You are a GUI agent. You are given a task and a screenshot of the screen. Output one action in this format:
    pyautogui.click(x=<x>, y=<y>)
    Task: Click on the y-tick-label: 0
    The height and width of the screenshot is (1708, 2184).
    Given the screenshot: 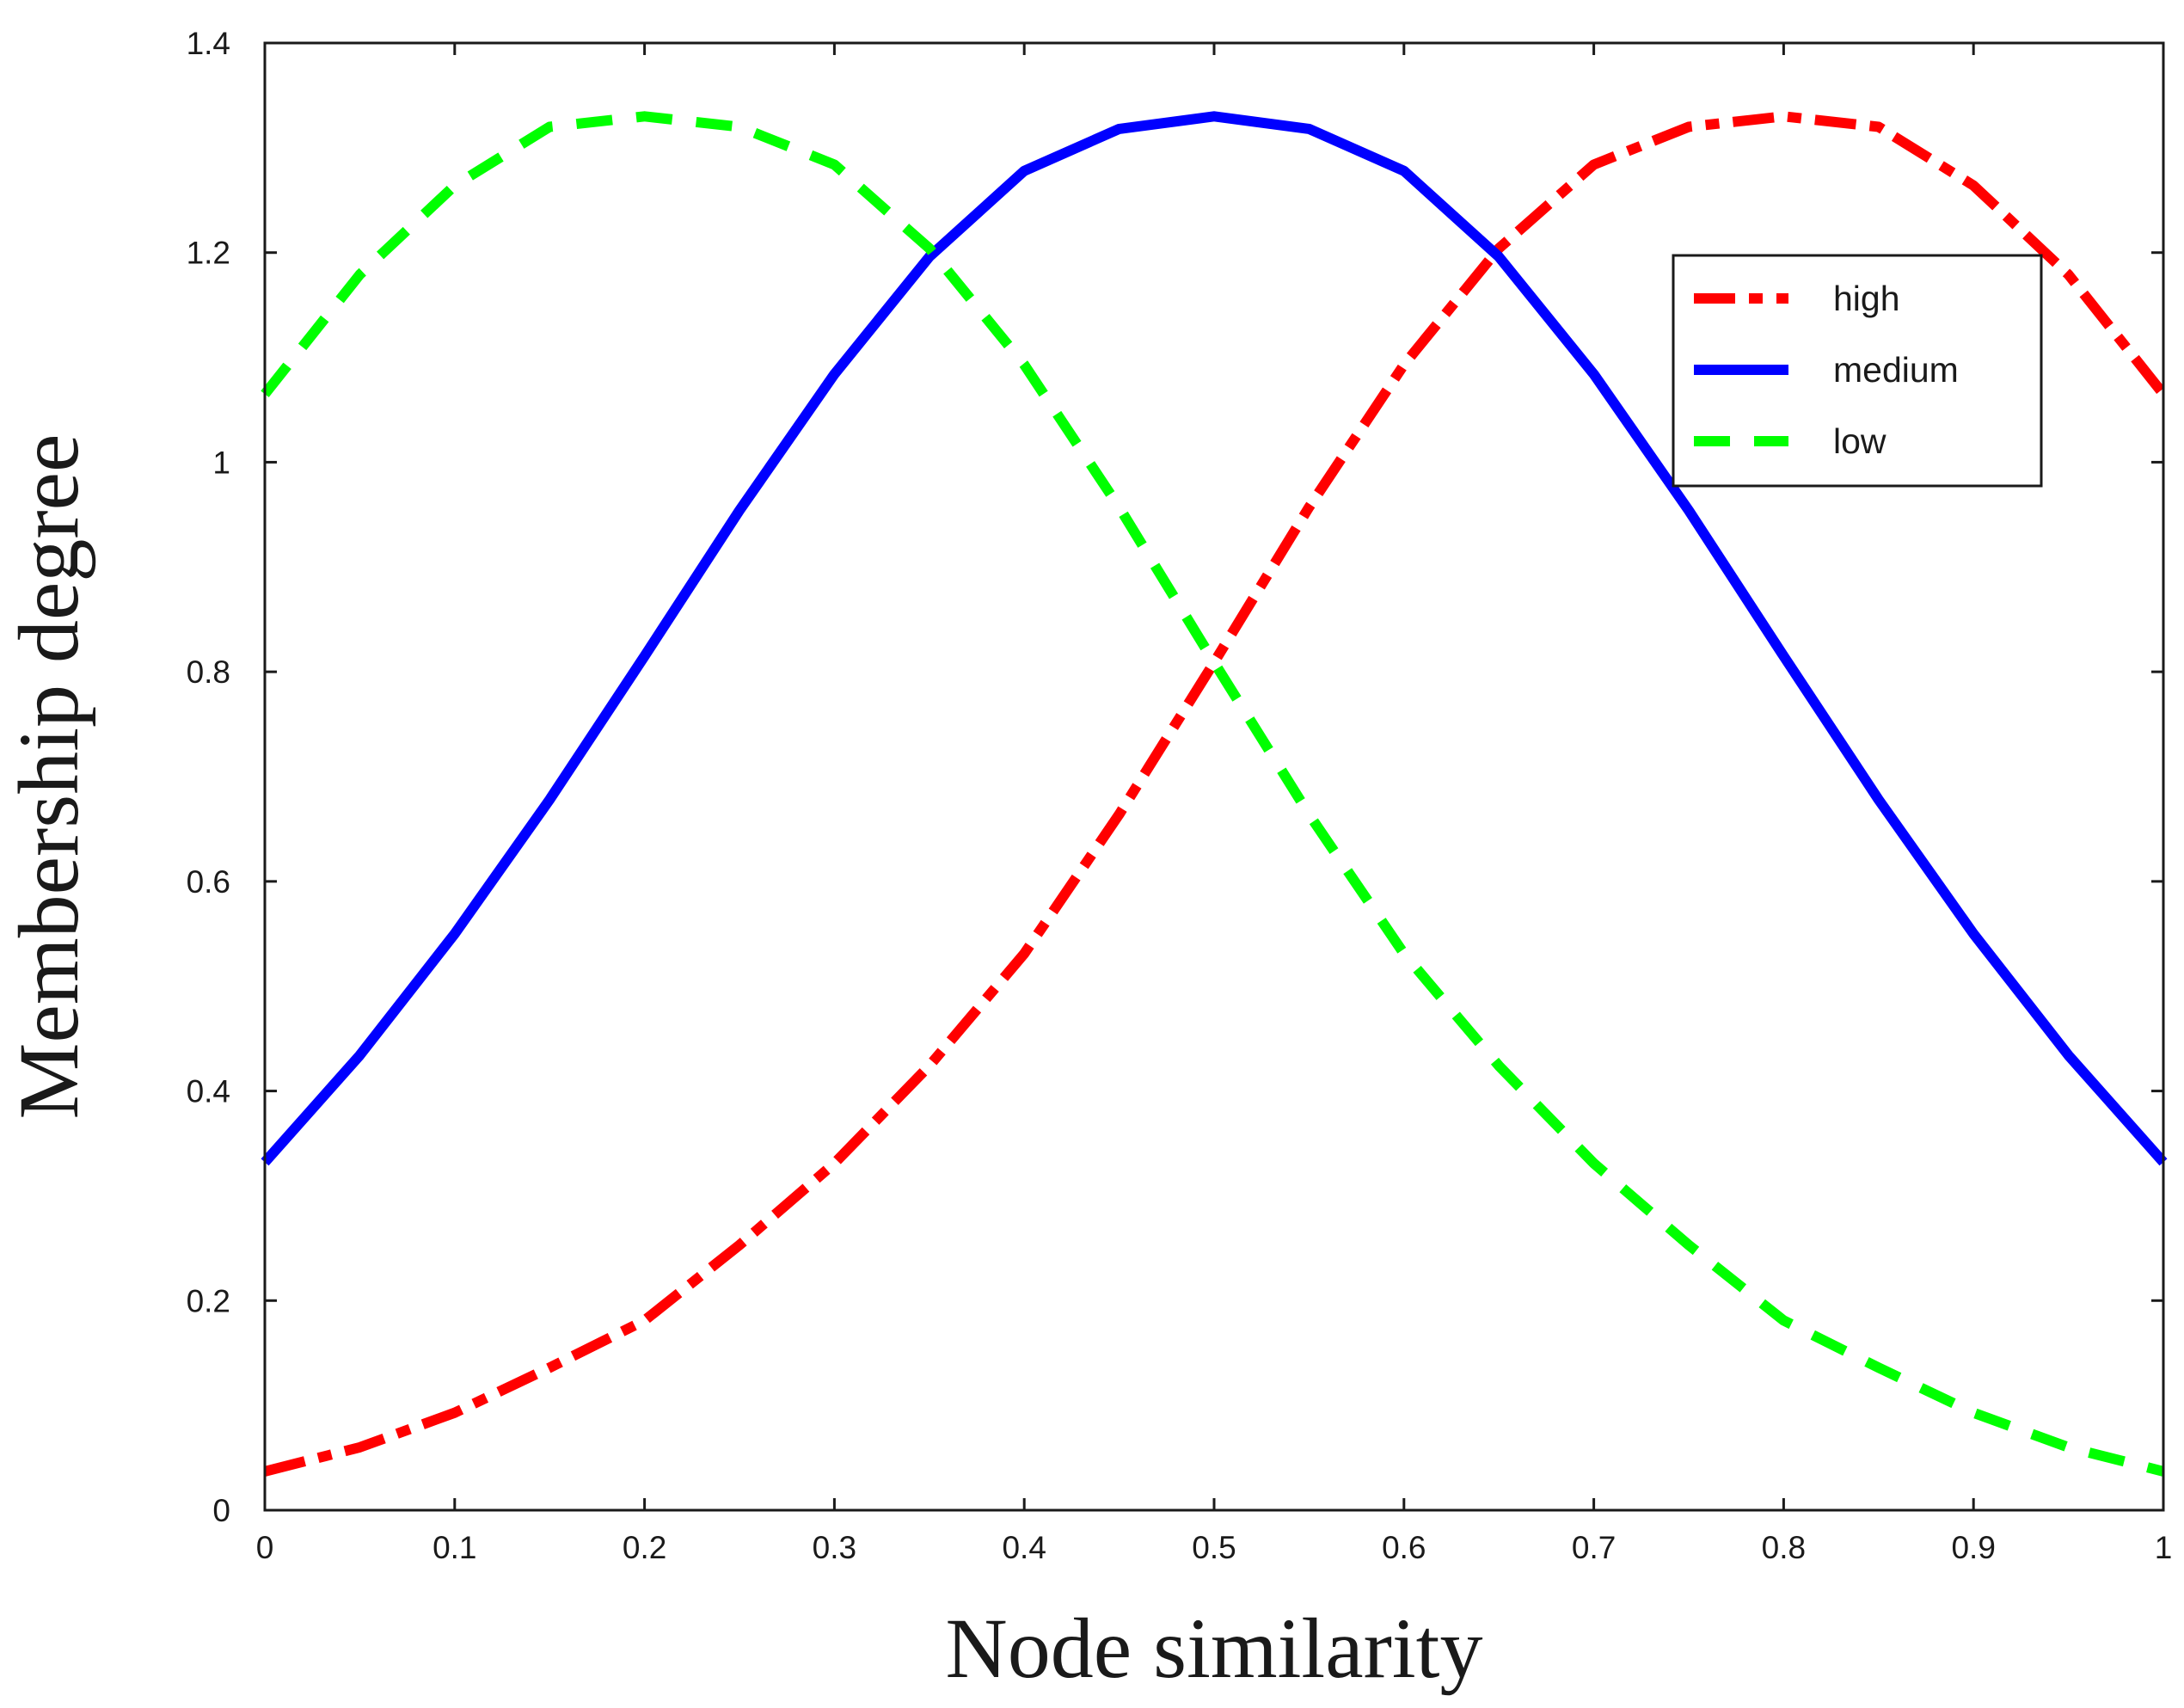 What is the action you would take?
    pyautogui.click(x=221, y=1511)
    